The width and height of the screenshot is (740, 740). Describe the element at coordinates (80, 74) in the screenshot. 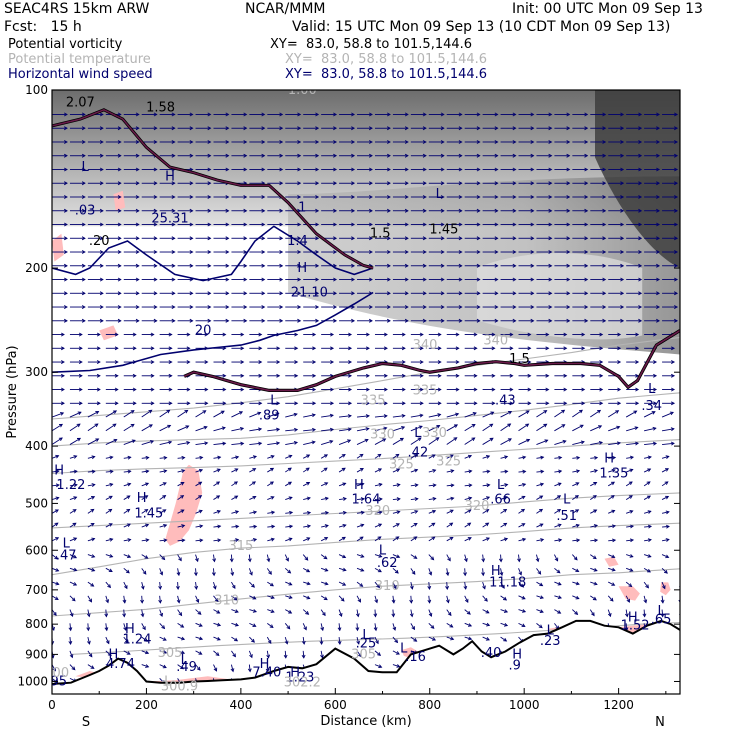

I see `field-wind-label: Horizontal wind speed` at that location.